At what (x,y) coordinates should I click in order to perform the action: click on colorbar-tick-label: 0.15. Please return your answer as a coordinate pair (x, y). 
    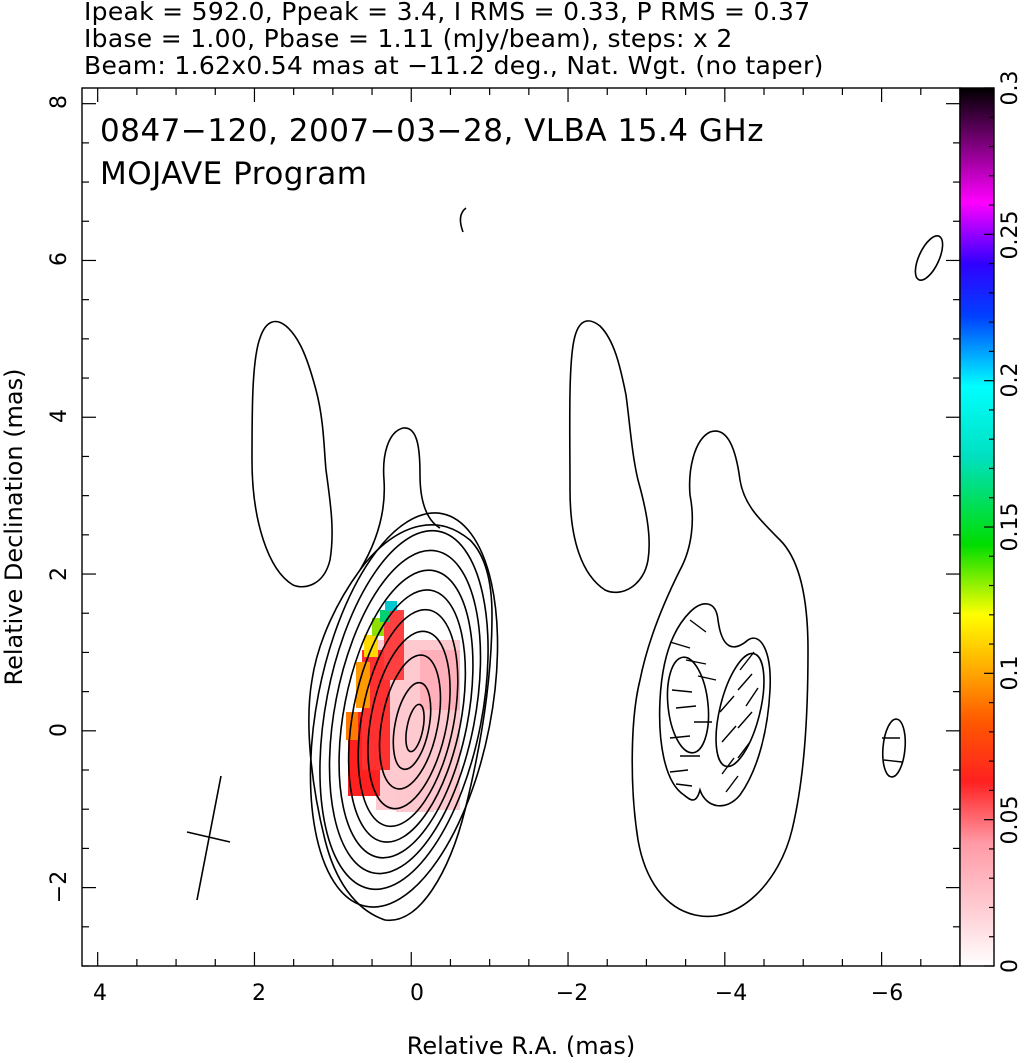
    Looking at the image, I should click on (1009, 527).